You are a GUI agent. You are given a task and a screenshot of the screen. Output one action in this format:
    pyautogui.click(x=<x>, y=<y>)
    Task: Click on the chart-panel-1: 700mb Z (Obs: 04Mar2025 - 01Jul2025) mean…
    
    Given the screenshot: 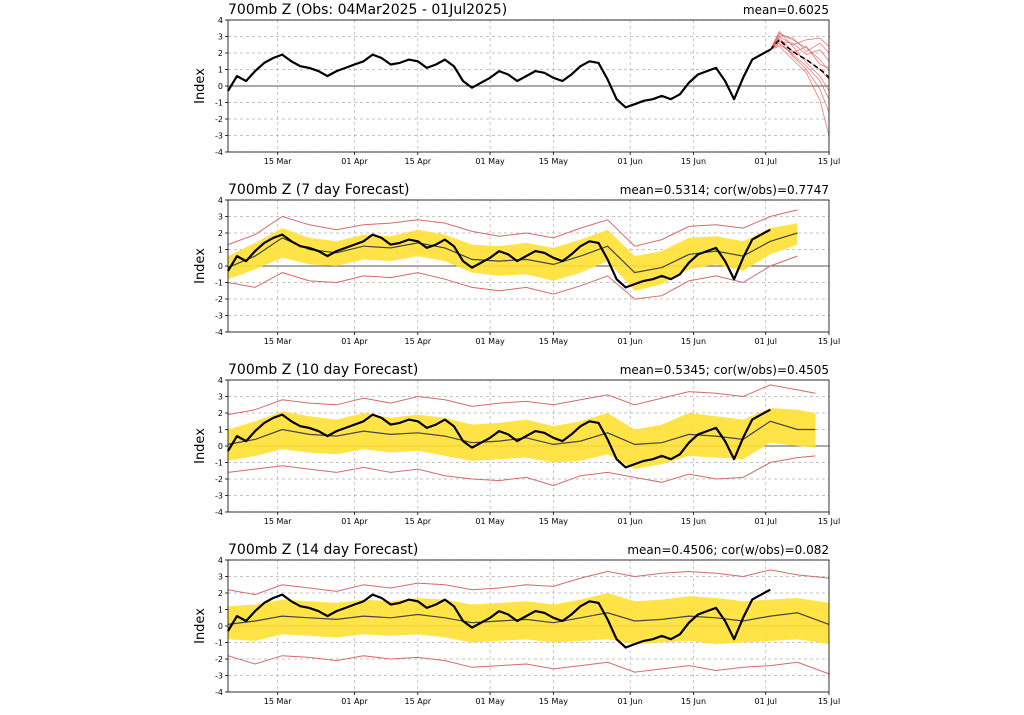 What is the action you would take?
    pyautogui.click(x=516, y=84)
    